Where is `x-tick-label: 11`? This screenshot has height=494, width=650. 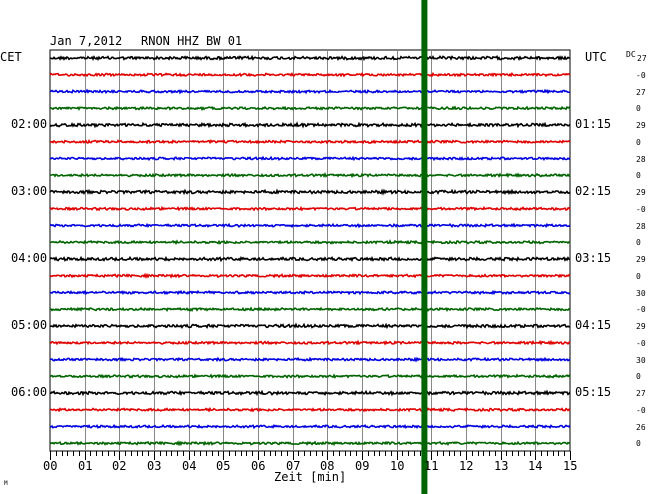 x-tick-label: 11 is located at coordinates (431, 466).